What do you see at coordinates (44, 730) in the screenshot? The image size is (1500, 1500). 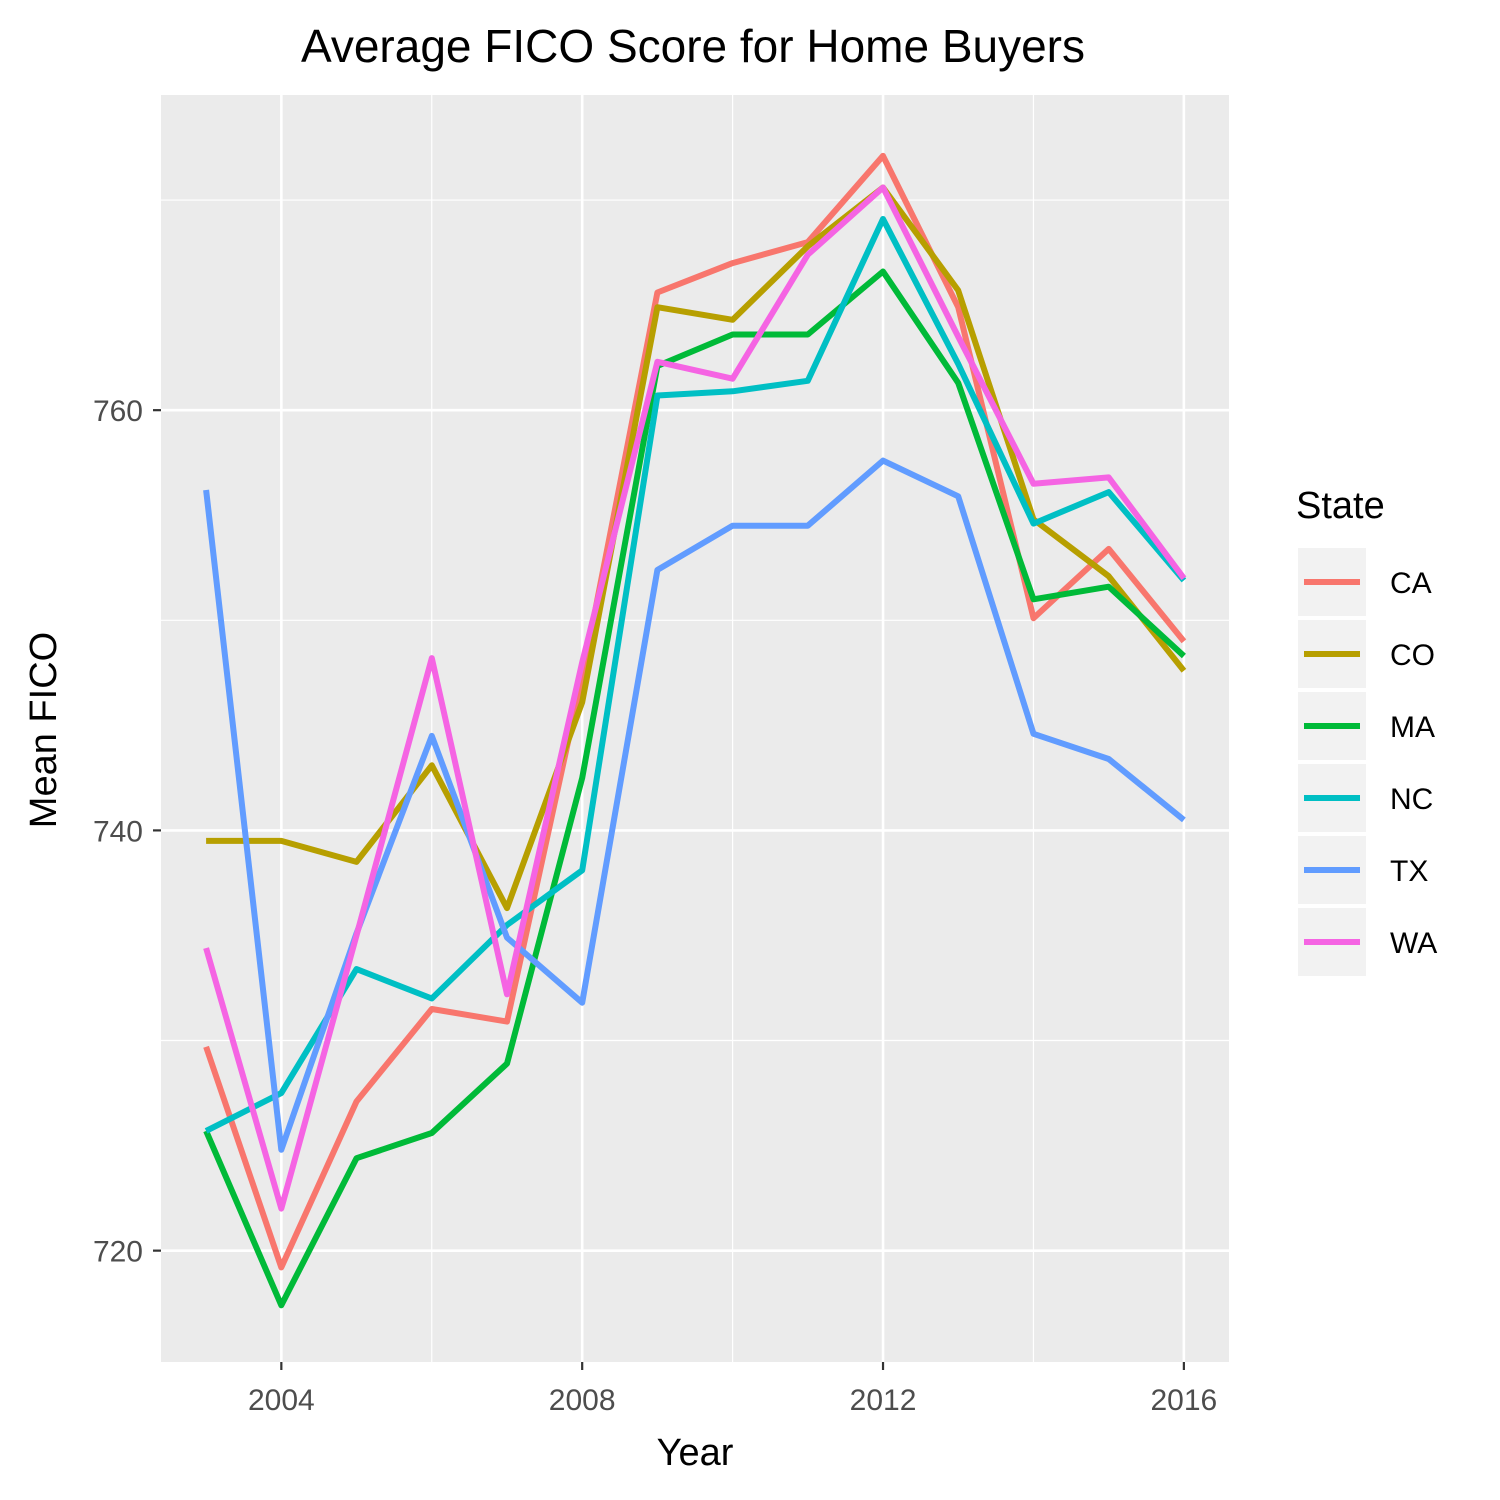 I see `y-axis-title: Mean FICO` at bounding box center [44, 730].